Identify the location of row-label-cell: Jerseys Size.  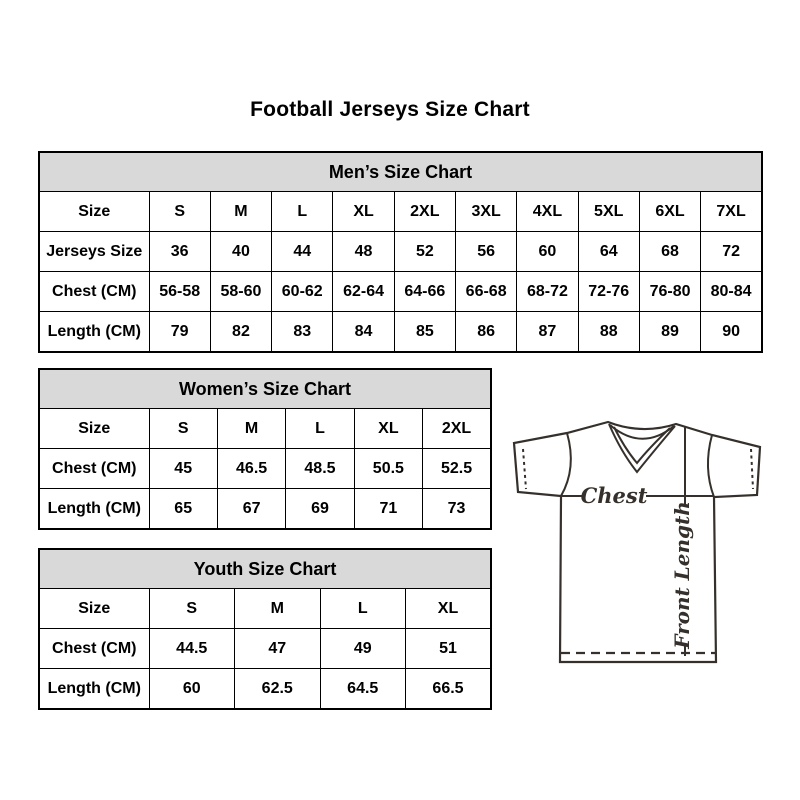
(94, 251).